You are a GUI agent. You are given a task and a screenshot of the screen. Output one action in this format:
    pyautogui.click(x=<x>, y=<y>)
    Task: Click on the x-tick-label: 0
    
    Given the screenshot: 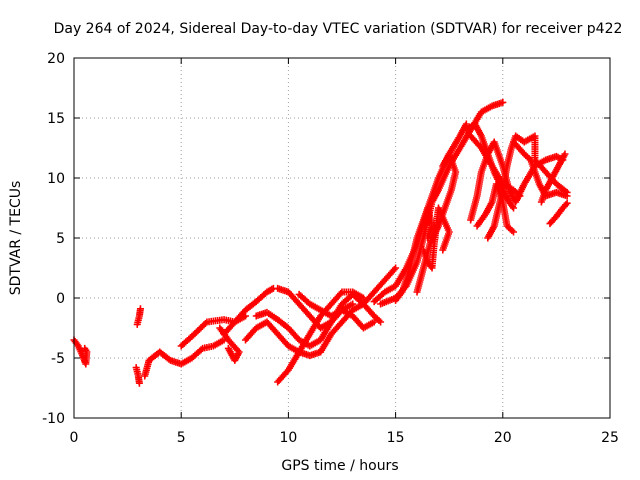 What is the action you would take?
    pyautogui.click(x=74, y=438)
    